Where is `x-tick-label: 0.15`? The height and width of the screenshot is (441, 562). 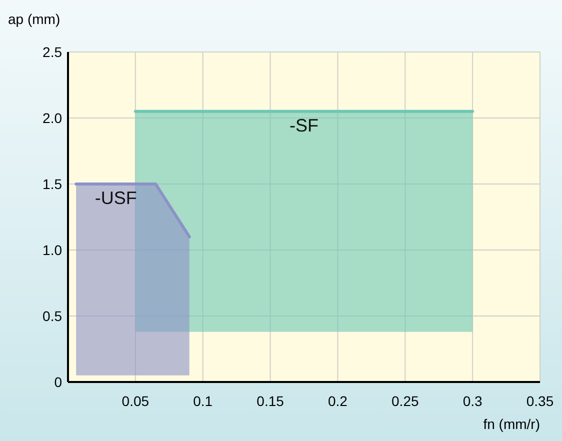
x-tick-label: 0.15 is located at coordinates (270, 401).